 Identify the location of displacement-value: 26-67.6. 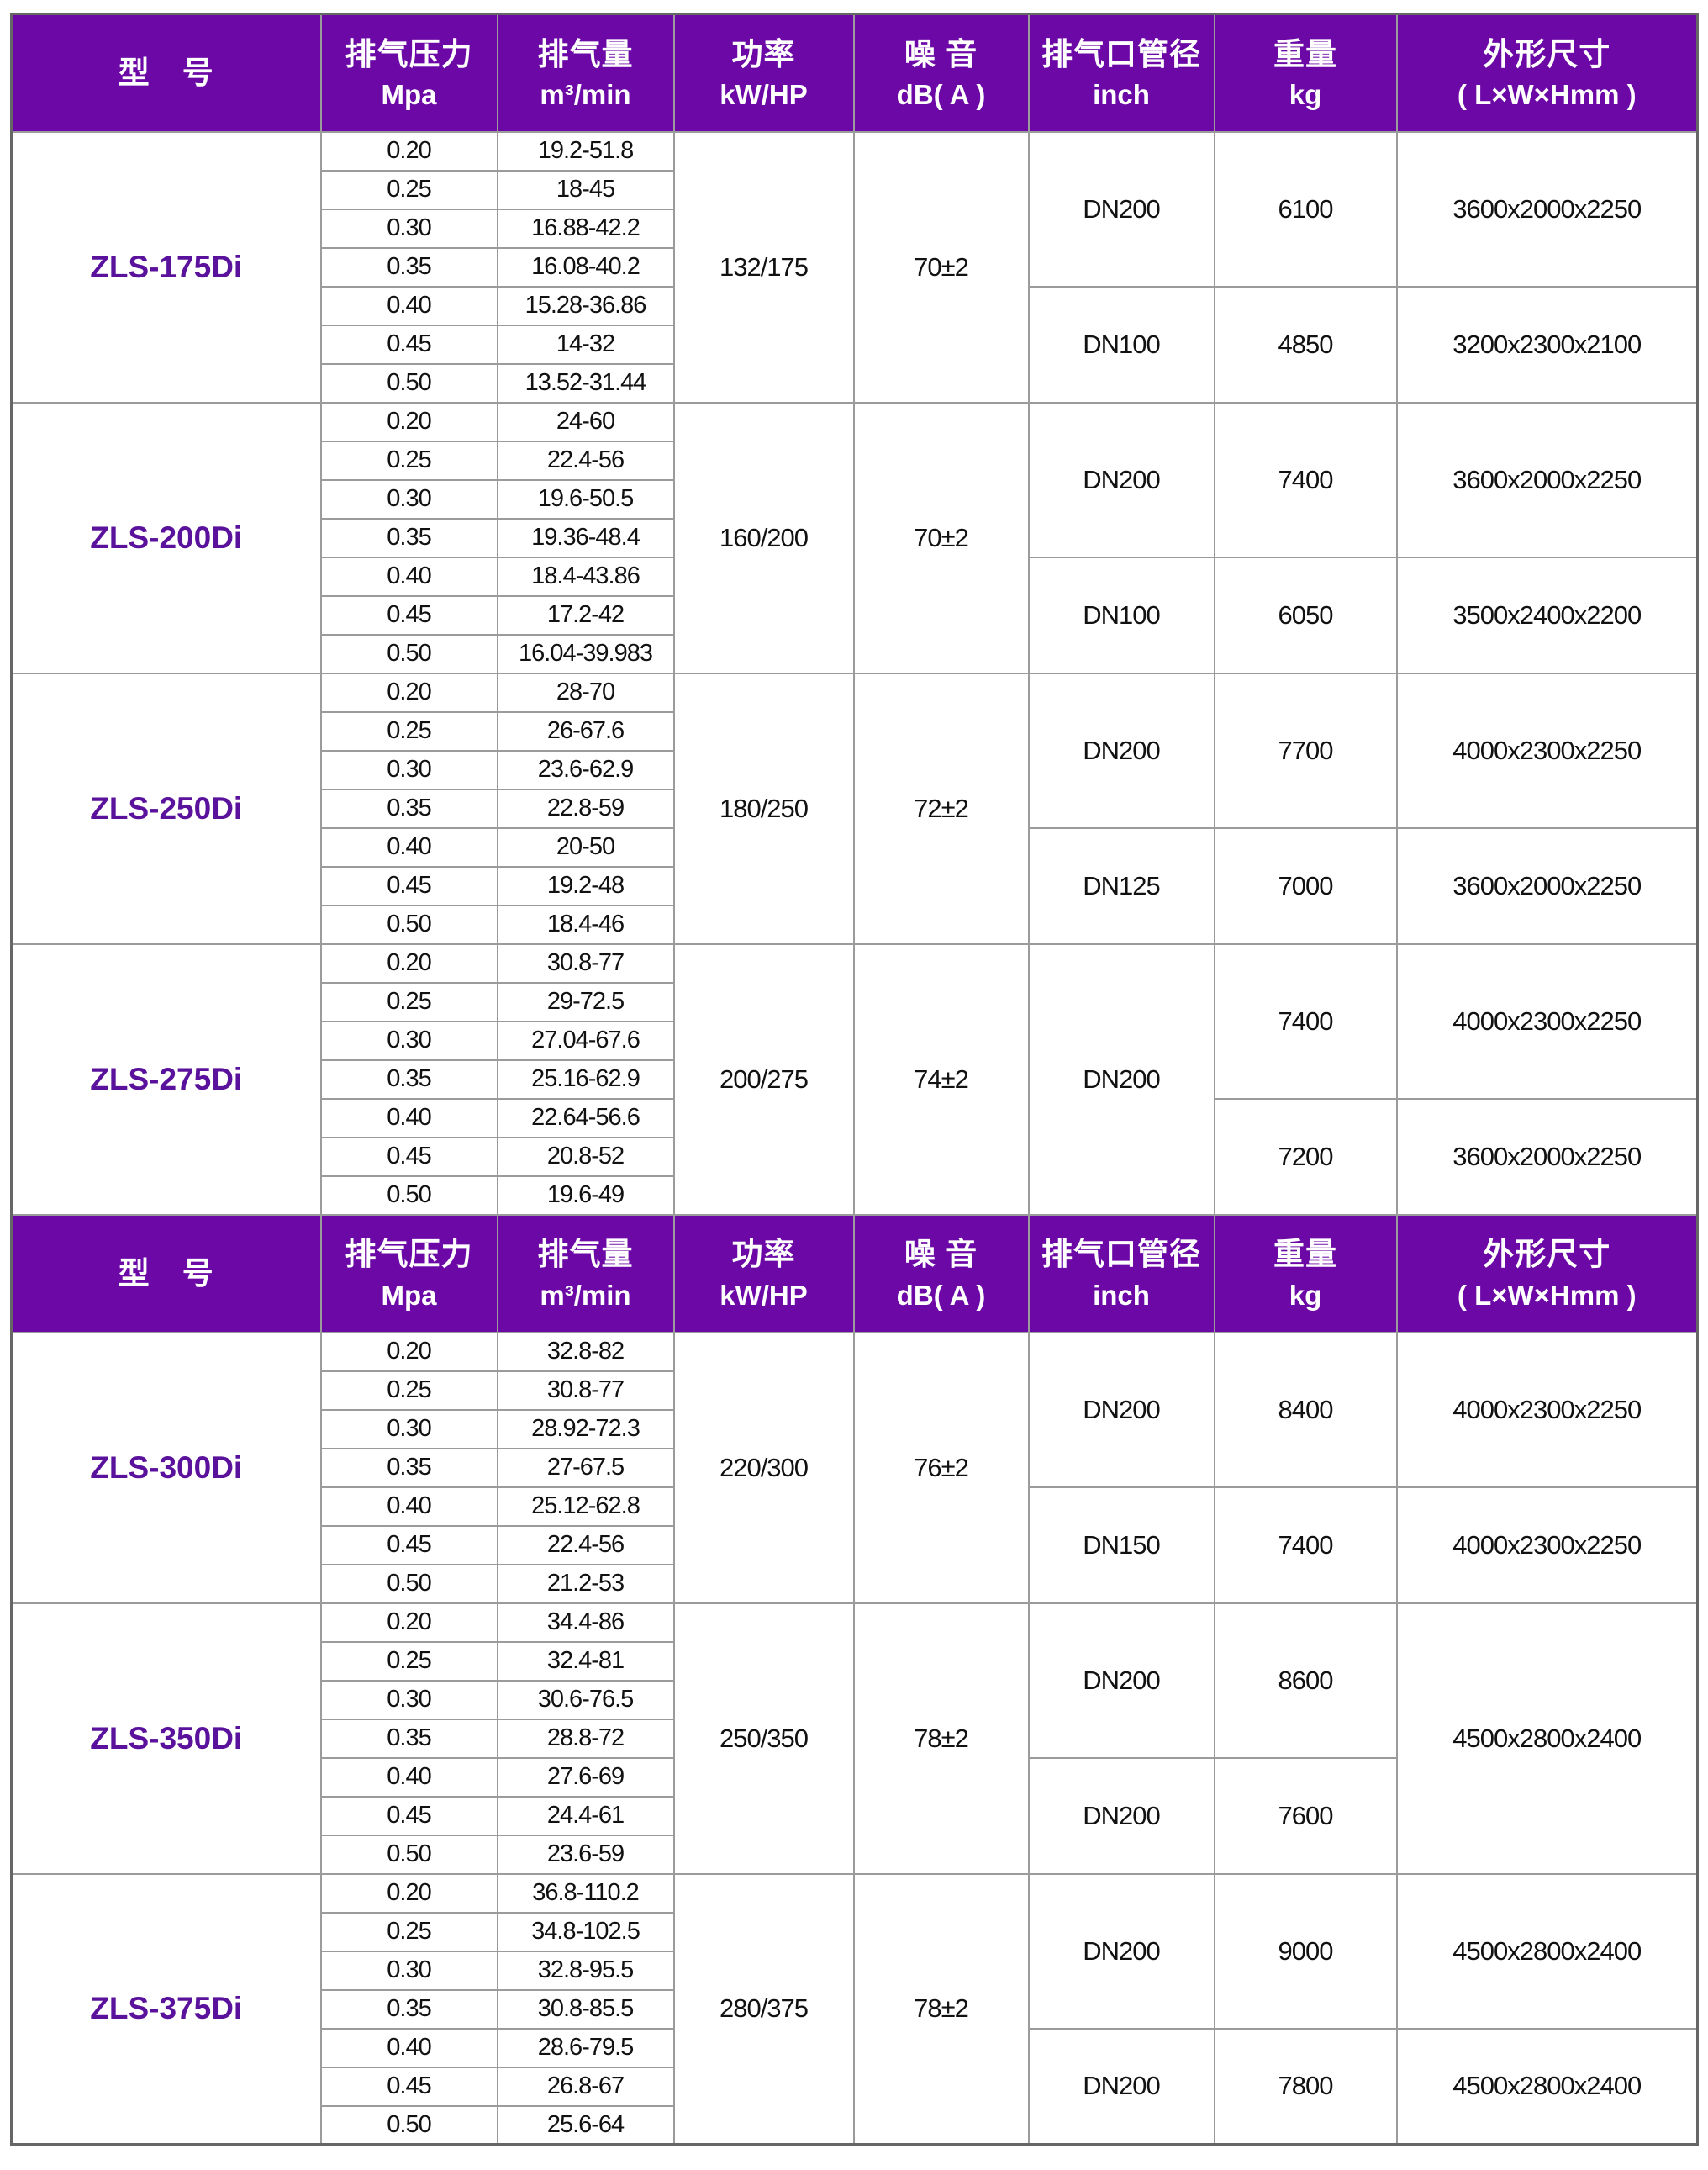
(585, 731).